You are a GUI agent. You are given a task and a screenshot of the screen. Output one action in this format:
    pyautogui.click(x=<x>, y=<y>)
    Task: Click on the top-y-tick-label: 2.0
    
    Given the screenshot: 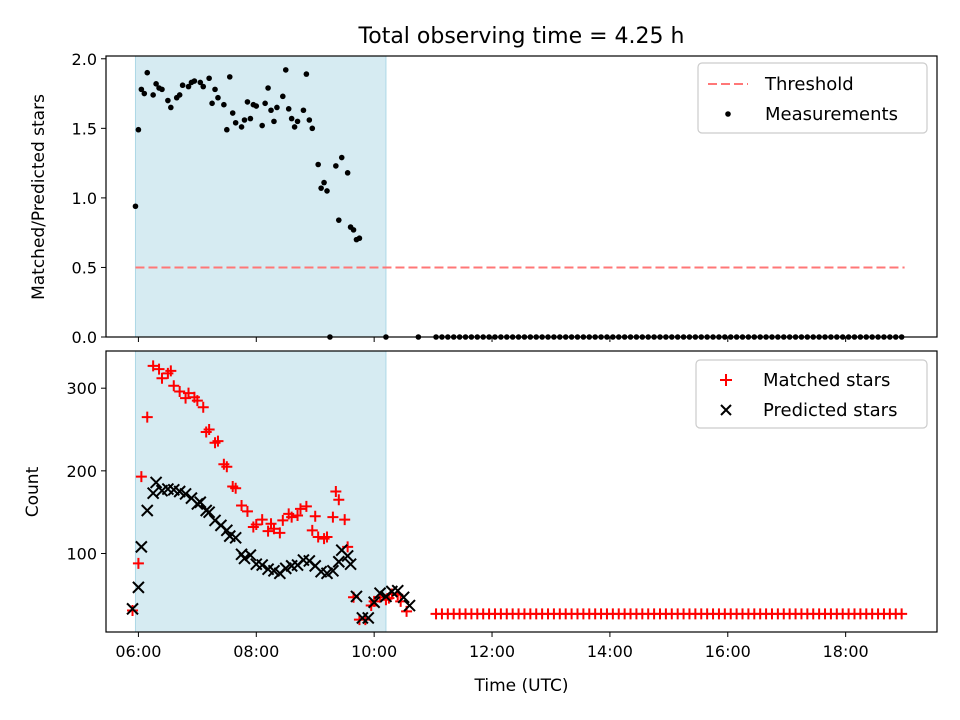 What is the action you would take?
    pyautogui.click(x=84, y=59)
    